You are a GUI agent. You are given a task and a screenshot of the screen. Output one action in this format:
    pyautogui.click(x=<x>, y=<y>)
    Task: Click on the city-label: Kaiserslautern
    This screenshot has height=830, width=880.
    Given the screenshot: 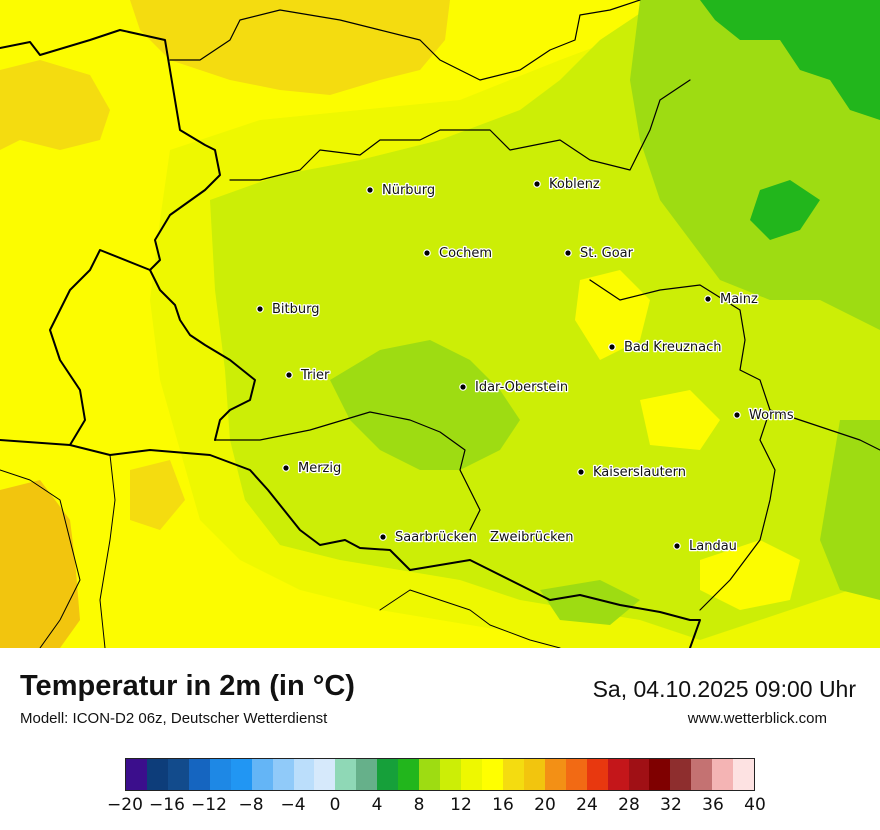 What is the action you would take?
    pyautogui.click(x=639, y=472)
    